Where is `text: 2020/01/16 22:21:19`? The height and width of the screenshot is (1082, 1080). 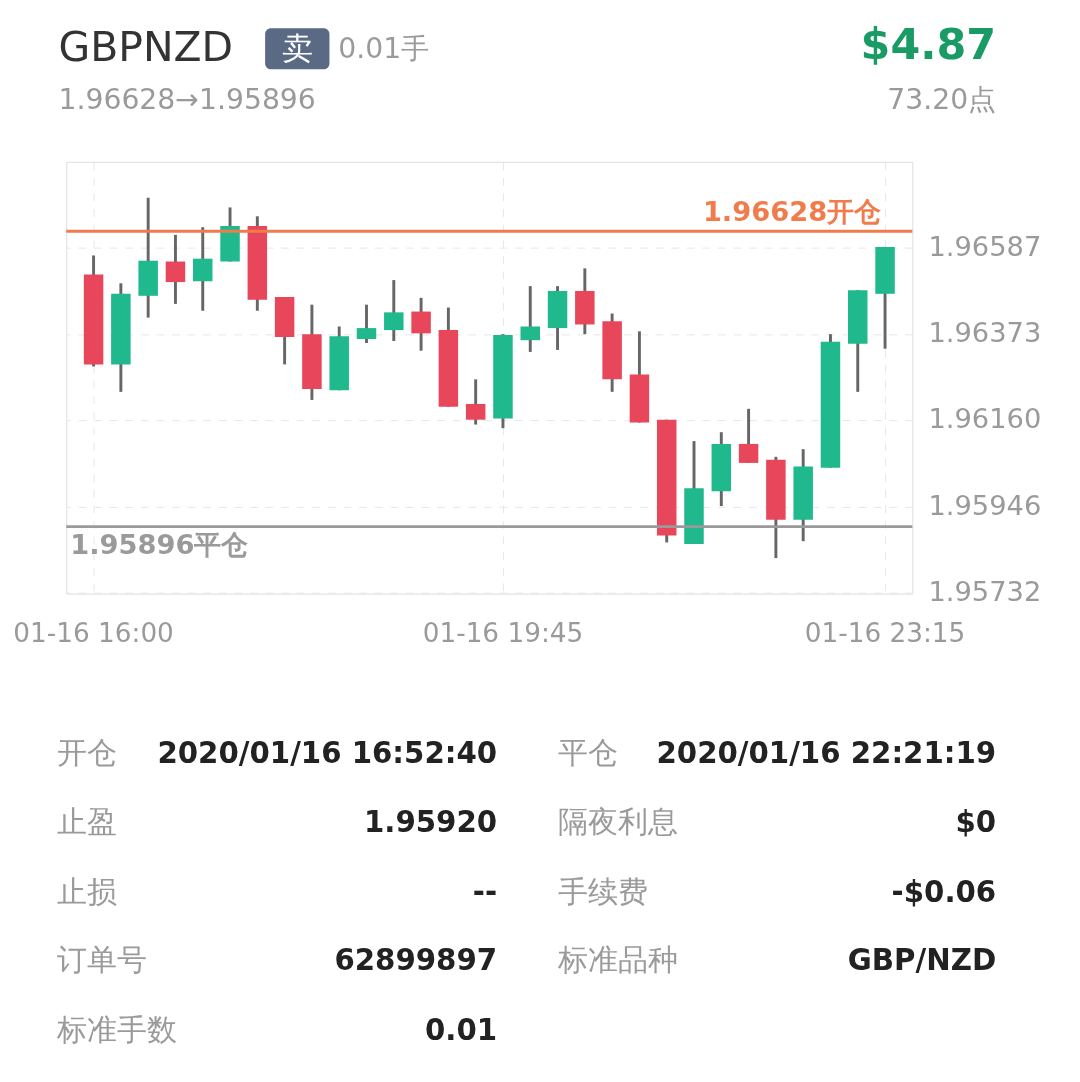
text: 2020/01/16 22:21:19 is located at coordinates (826, 753).